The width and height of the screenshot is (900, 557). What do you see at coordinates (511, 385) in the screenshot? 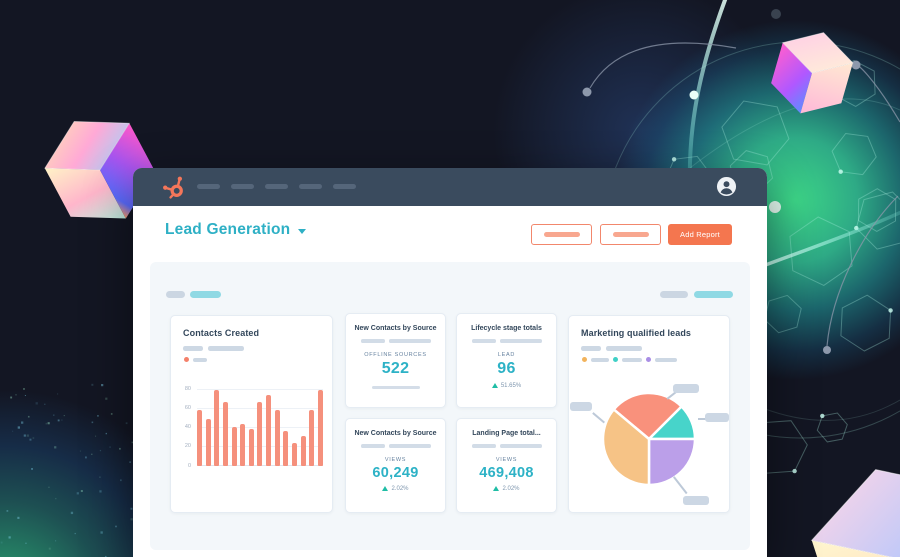
I see `delta-value: 51.65%` at bounding box center [511, 385].